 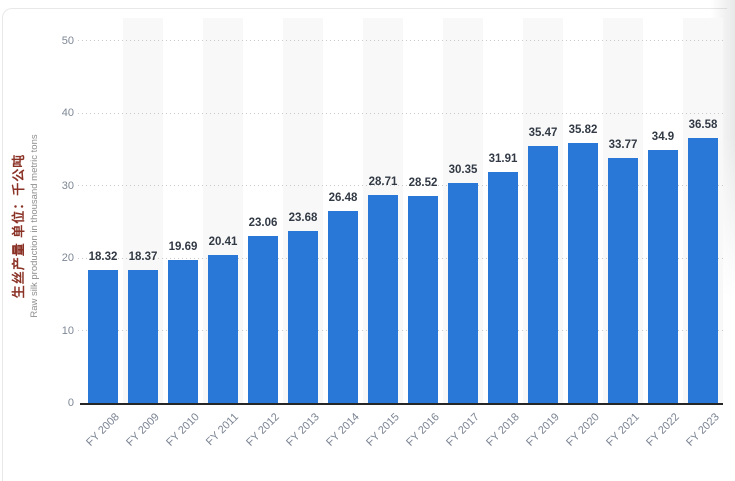 What do you see at coordinates (663, 136) in the screenshot?
I see `bar-value-label: 34.9` at bounding box center [663, 136].